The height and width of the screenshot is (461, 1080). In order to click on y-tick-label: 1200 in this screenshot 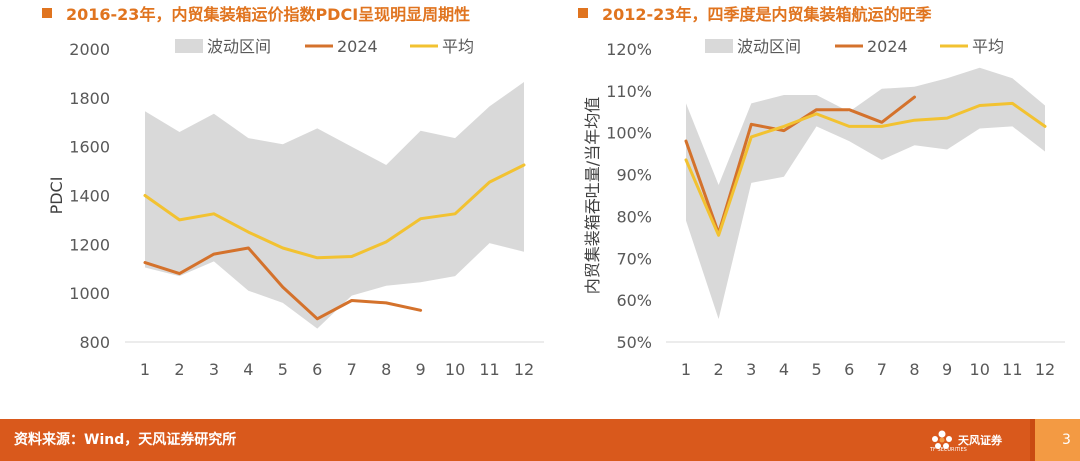, I will do `click(89, 244)`.